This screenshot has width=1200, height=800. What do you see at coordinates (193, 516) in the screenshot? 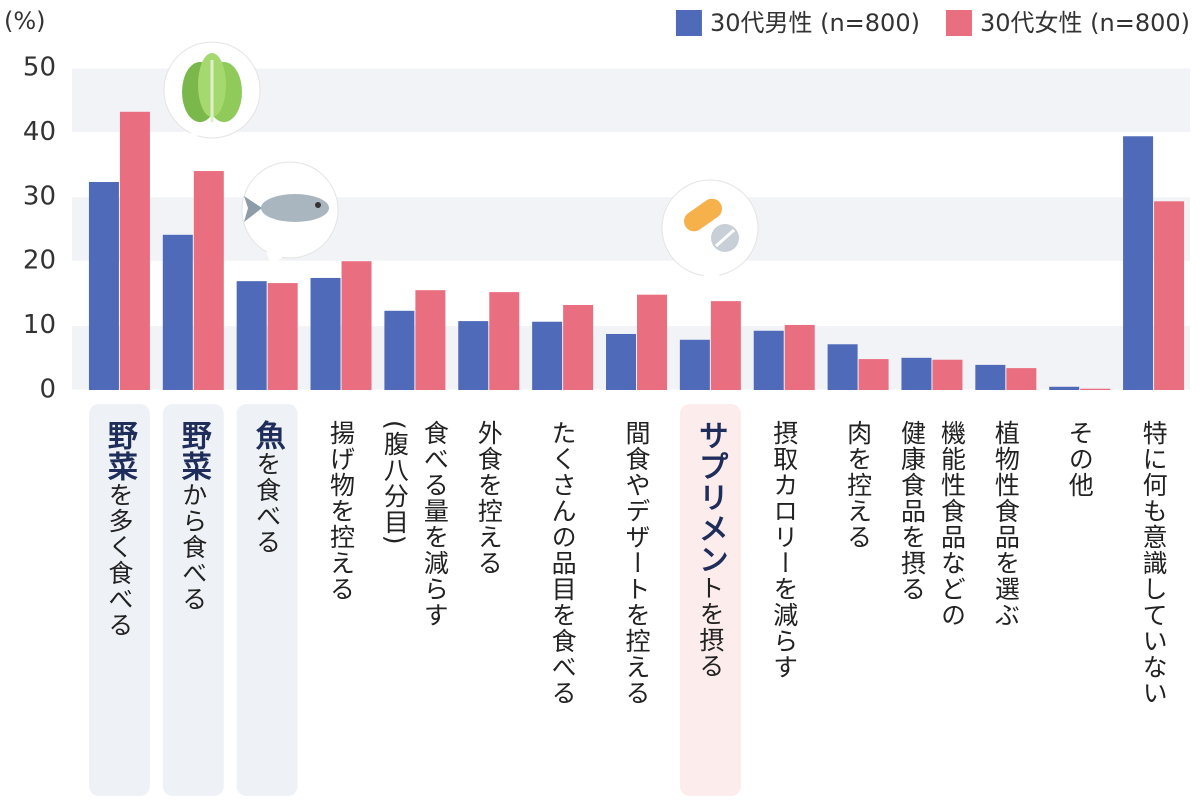
I see `x-tick-label: 野菜から食べる` at bounding box center [193, 516].